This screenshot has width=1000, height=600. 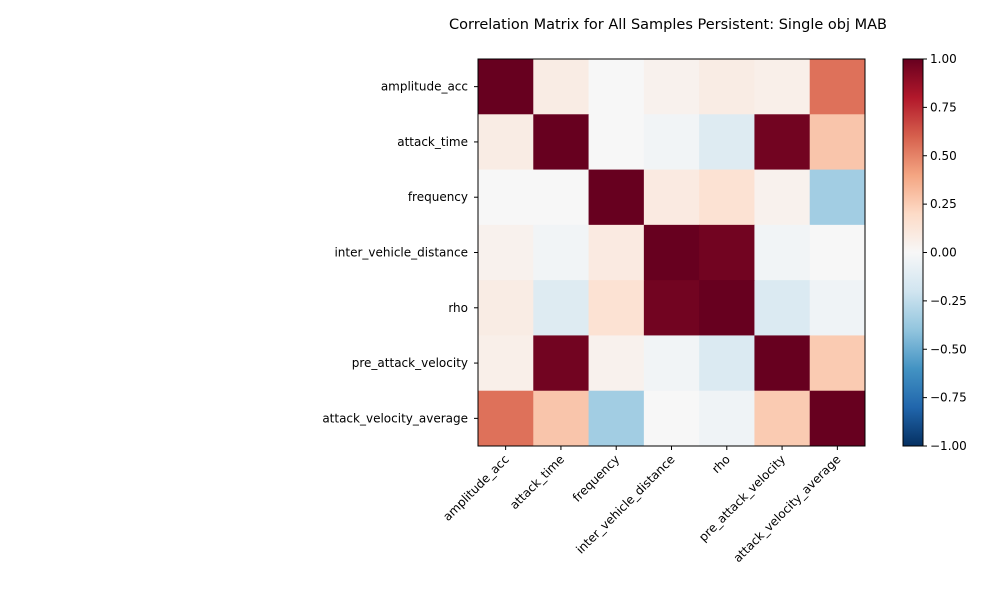 What do you see at coordinates (948, 349) in the screenshot?
I see `colorbar-tick-label: −0.50` at bounding box center [948, 349].